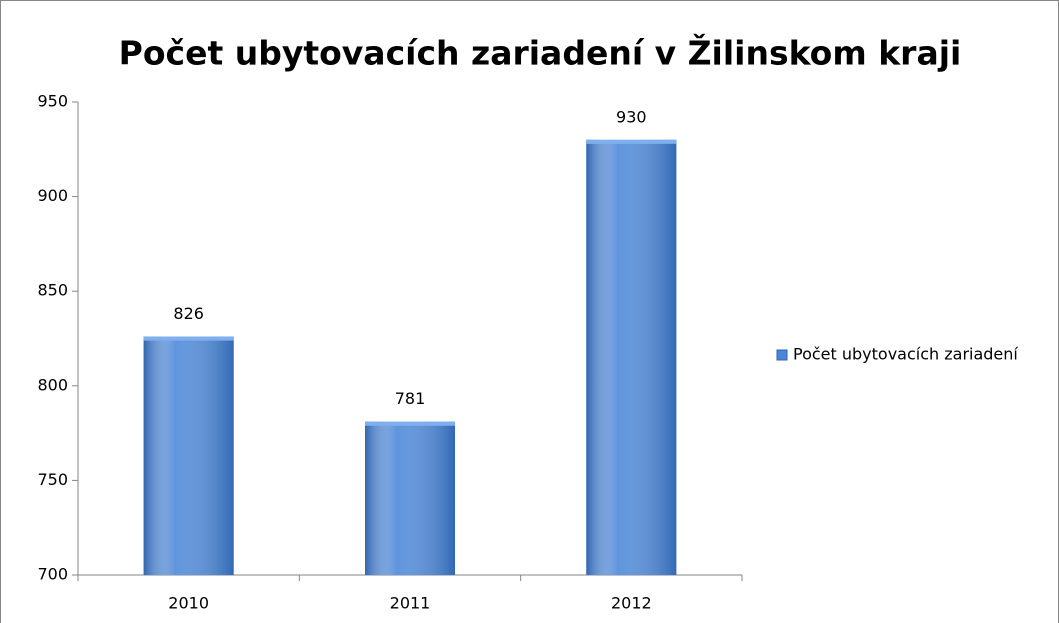 Image resolution: width=1059 pixels, height=623 pixels. What do you see at coordinates (52, 479) in the screenshot?
I see `y-tick-label: 750` at bounding box center [52, 479].